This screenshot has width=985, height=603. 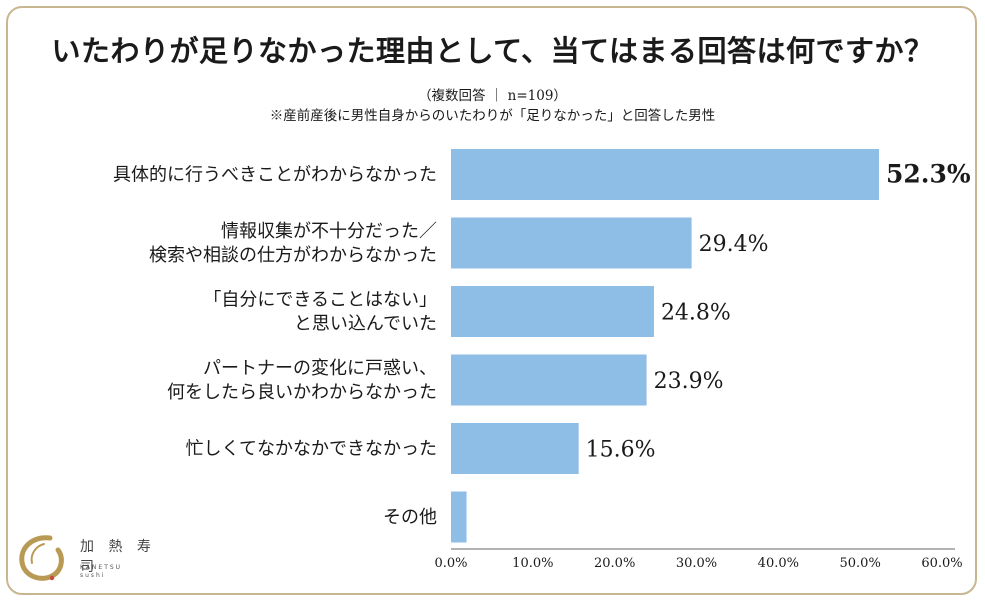 What do you see at coordinates (101, 567) in the screenshot?
I see `logo-roman-1: KANETSU` at bounding box center [101, 567].